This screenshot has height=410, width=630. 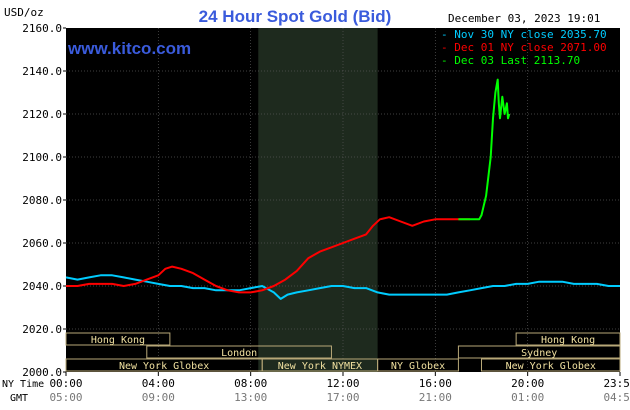 What do you see at coordinates (42, 329) in the screenshot?
I see `y-tick-label: 2020.0` at bounding box center [42, 329].